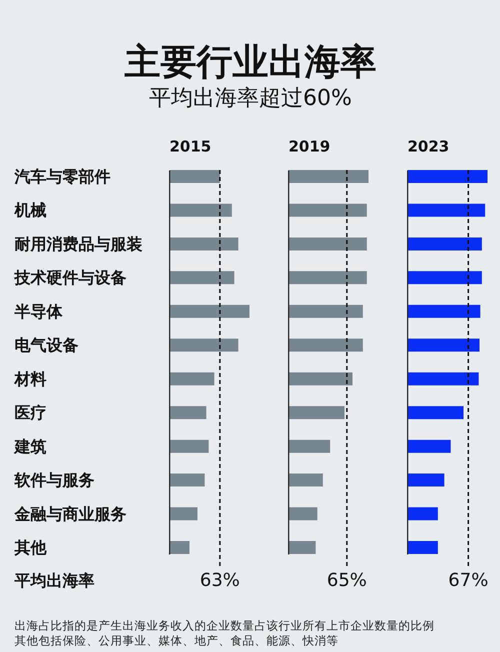  Describe the element at coordinates (250, 98) in the screenshot. I see `text: 平均出海率超过60%` at that location.